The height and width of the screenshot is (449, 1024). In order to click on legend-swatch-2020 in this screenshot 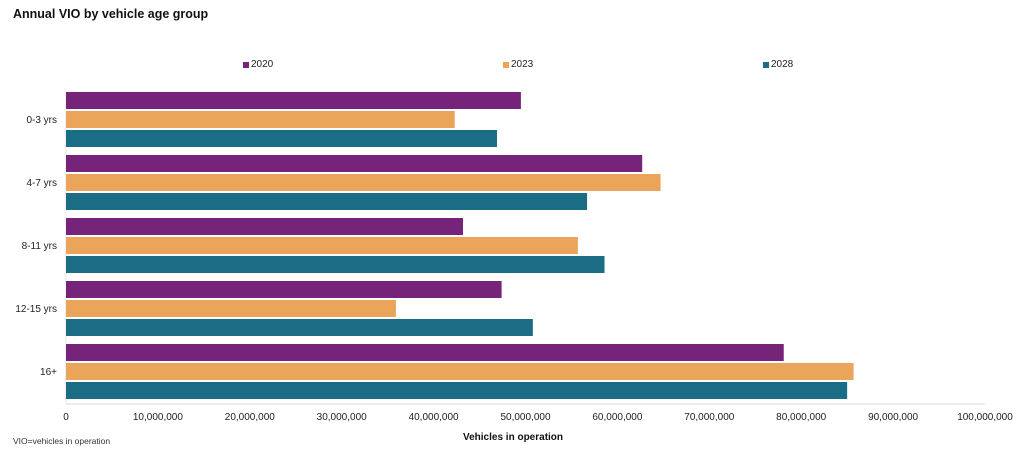, I will do `click(246, 64)`.